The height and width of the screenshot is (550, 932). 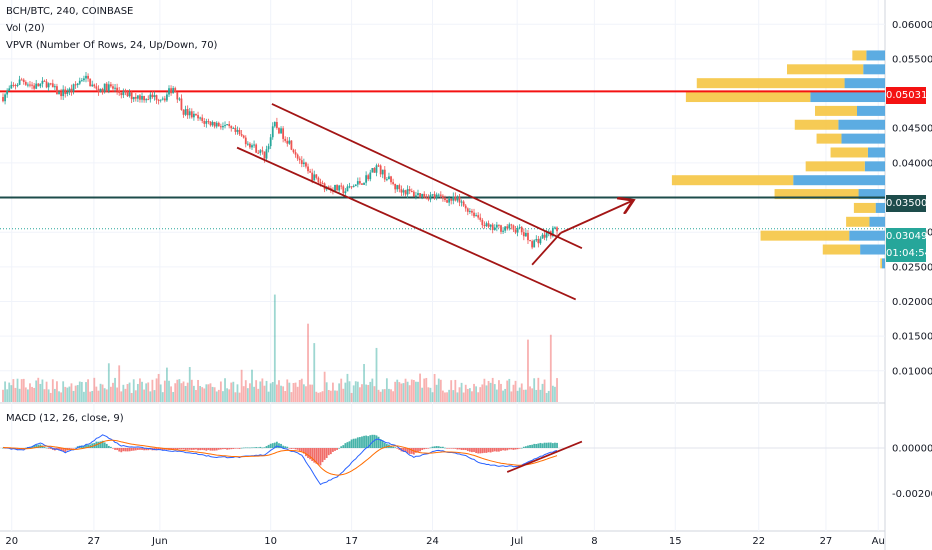 What do you see at coordinates (65, 418) in the screenshot?
I see `macd-legend: MACD (12, 26, close, 9)` at bounding box center [65, 418].